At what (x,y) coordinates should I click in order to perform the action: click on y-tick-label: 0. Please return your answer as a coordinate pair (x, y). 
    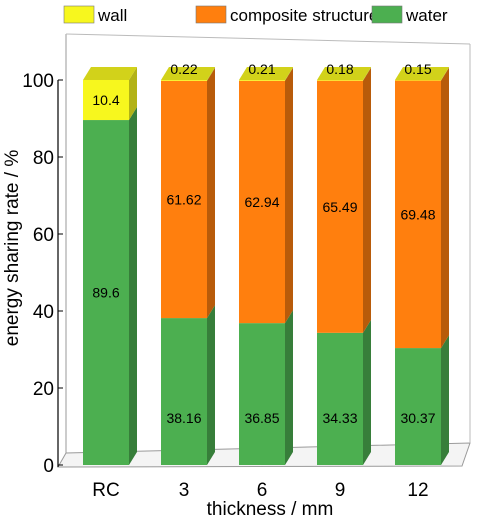
    Looking at the image, I should click on (48, 466).